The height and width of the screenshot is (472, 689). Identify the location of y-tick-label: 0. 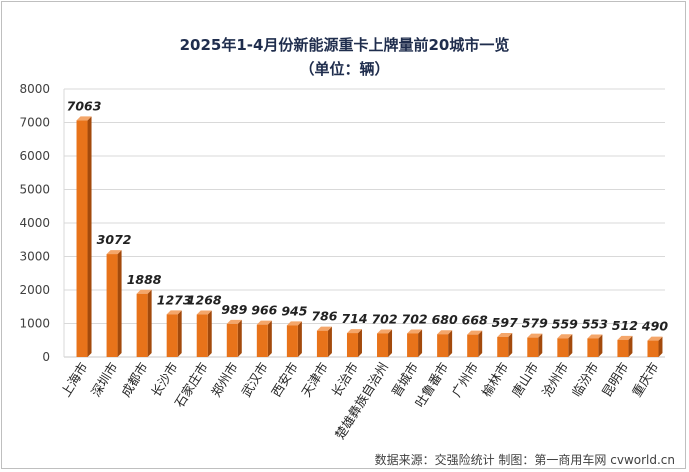
(46, 357).